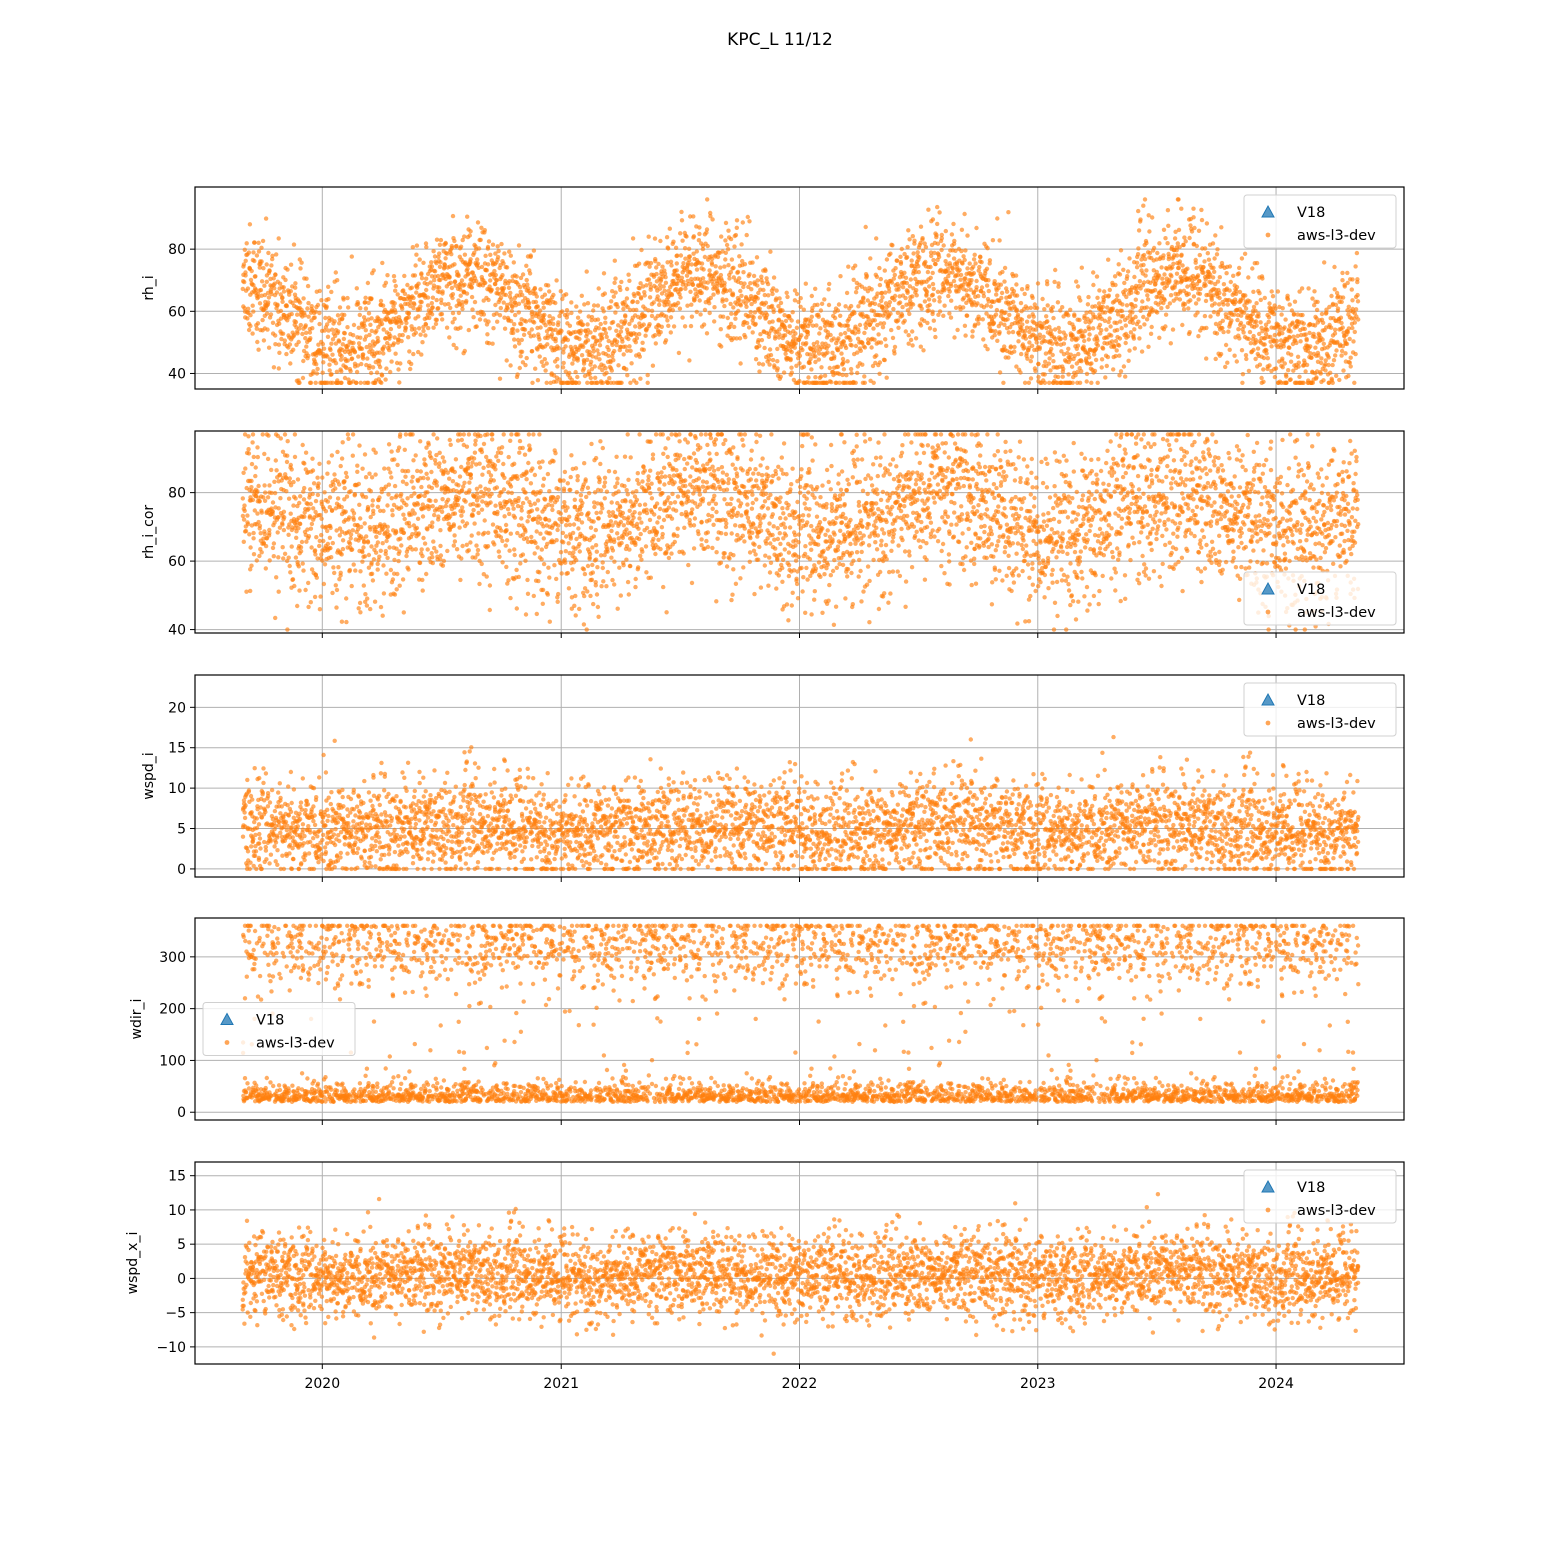 The image size is (1560, 1560). Describe the element at coordinates (800, 291) in the screenshot. I see `series-aws-l3-dev-points` at that location.